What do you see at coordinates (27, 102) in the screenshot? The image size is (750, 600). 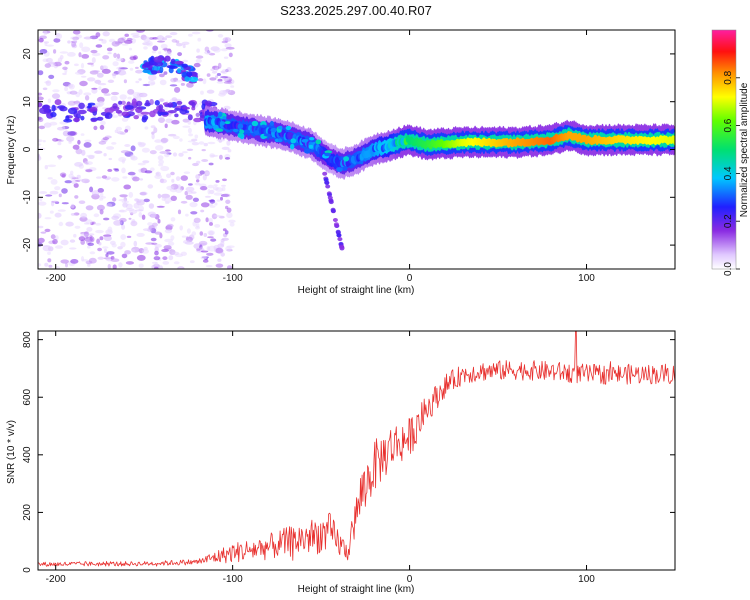 I see `spectrogram-y-tick-label: 10` at bounding box center [27, 102].